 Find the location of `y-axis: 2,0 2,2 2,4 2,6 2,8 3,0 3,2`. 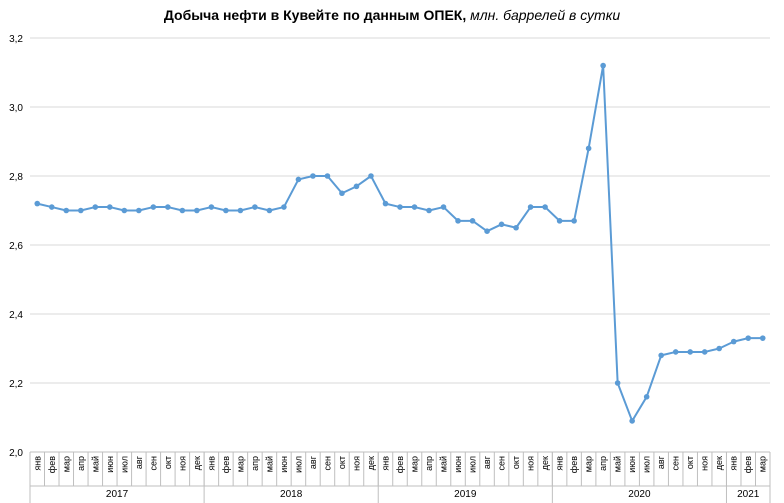

y-axis: 2,0 2,2 2,4 2,6 2,8 3,0 3,2 is located at coordinates (16, 246).